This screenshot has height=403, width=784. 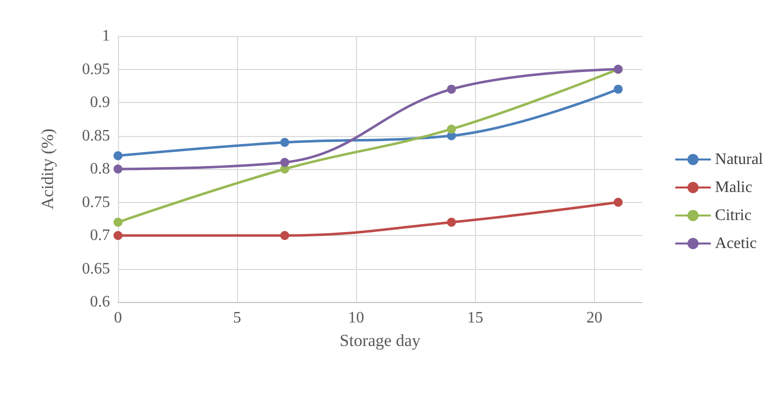 What do you see at coordinates (100, 302) in the screenshot?
I see `y-tick-label: 0.6` at bounding box center [100, 302].